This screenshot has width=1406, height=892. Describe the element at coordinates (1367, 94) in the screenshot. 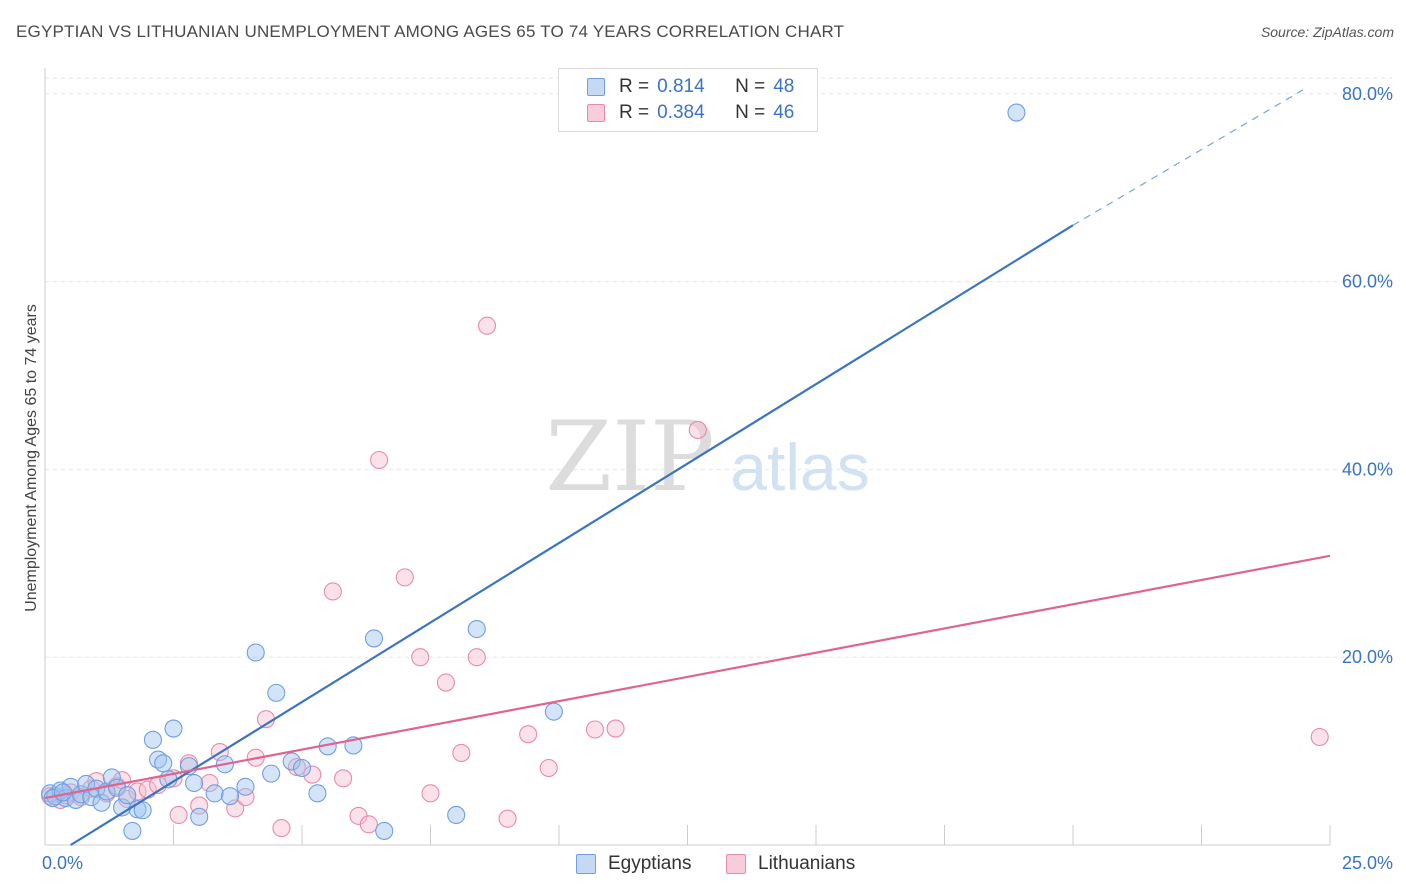

I see `y-tick-label: 80.0%` at that location.